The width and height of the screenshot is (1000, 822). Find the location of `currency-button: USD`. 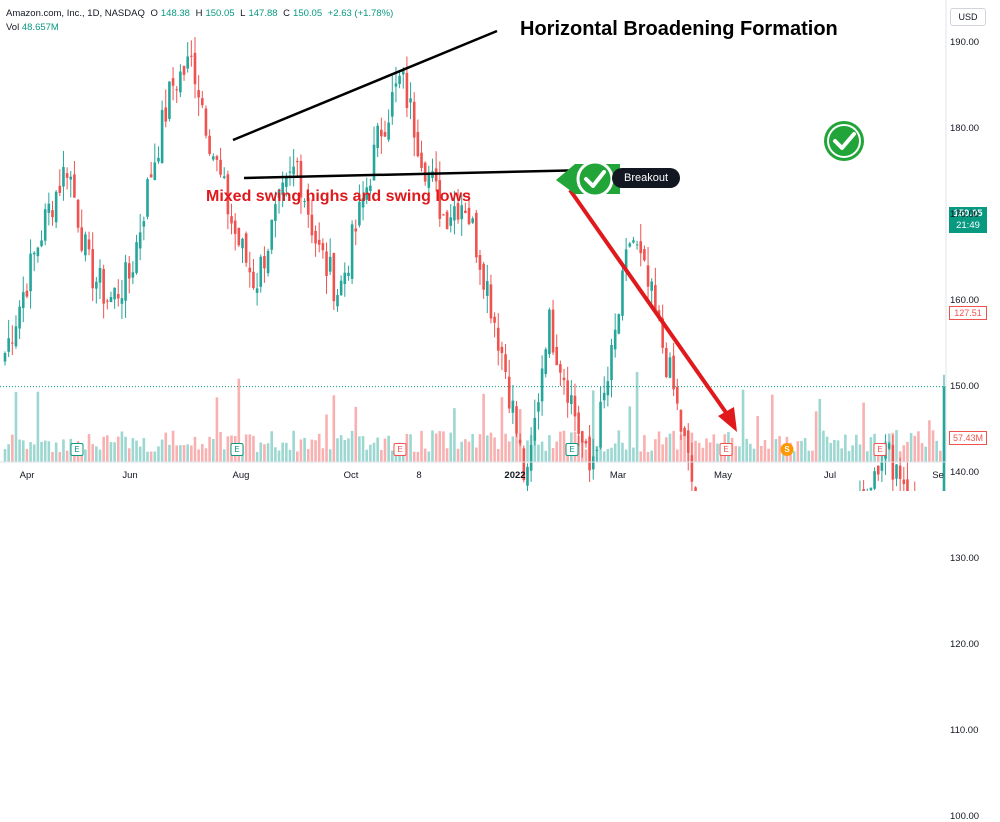

currency-button: USD is located at coordinates (968, 17).